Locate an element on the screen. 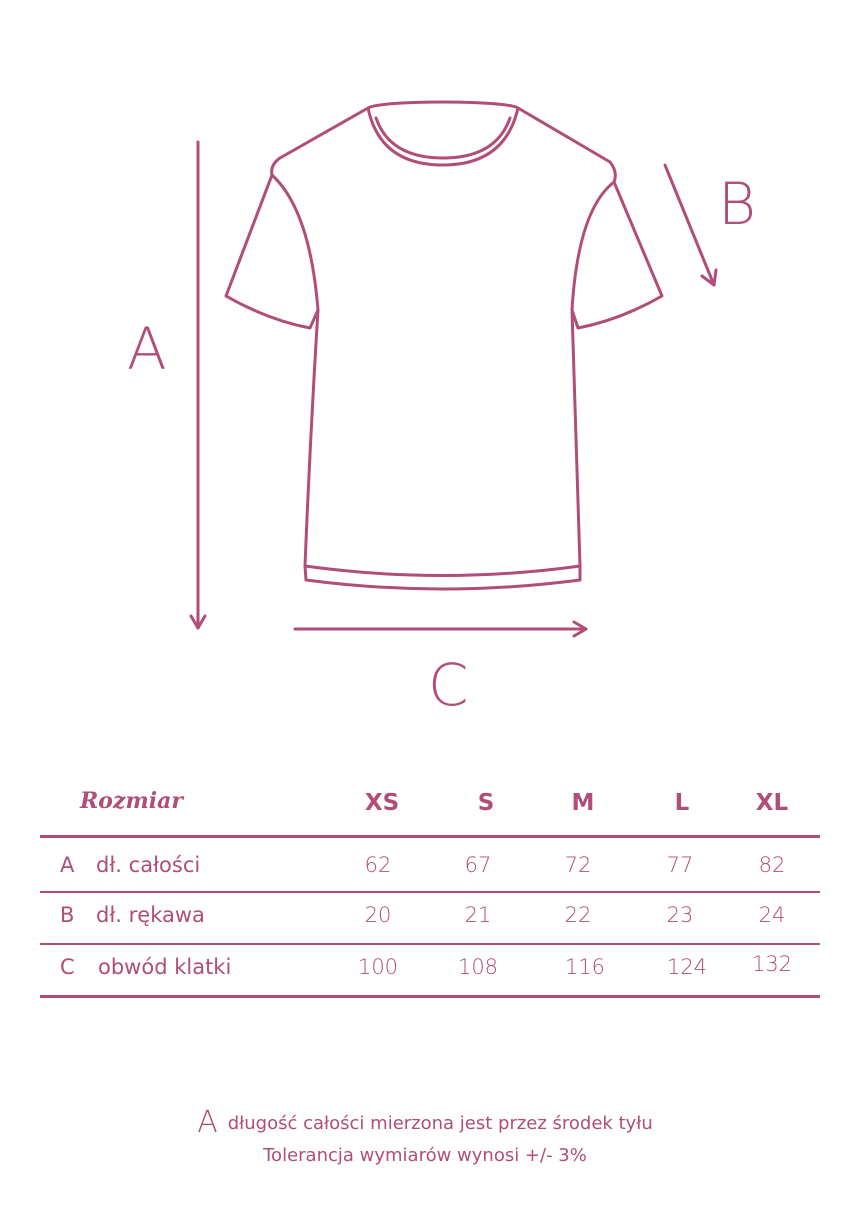 The height and width of the screenshot is (1206, 850). row-key: C is located at coordinates (67, 967).